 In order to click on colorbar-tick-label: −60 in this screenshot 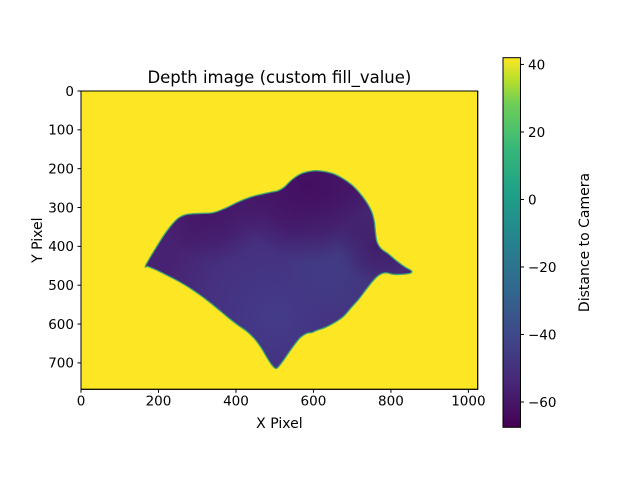, I will do `click(542, 403)`.